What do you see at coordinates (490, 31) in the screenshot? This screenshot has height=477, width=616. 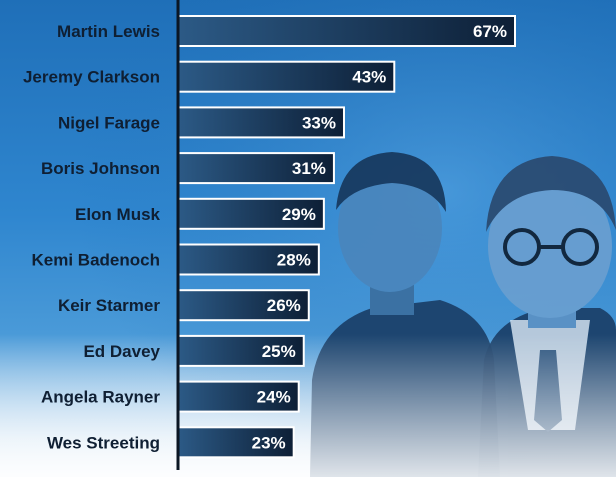 I see `value-label: 67%` at bounding box center [490, 31].